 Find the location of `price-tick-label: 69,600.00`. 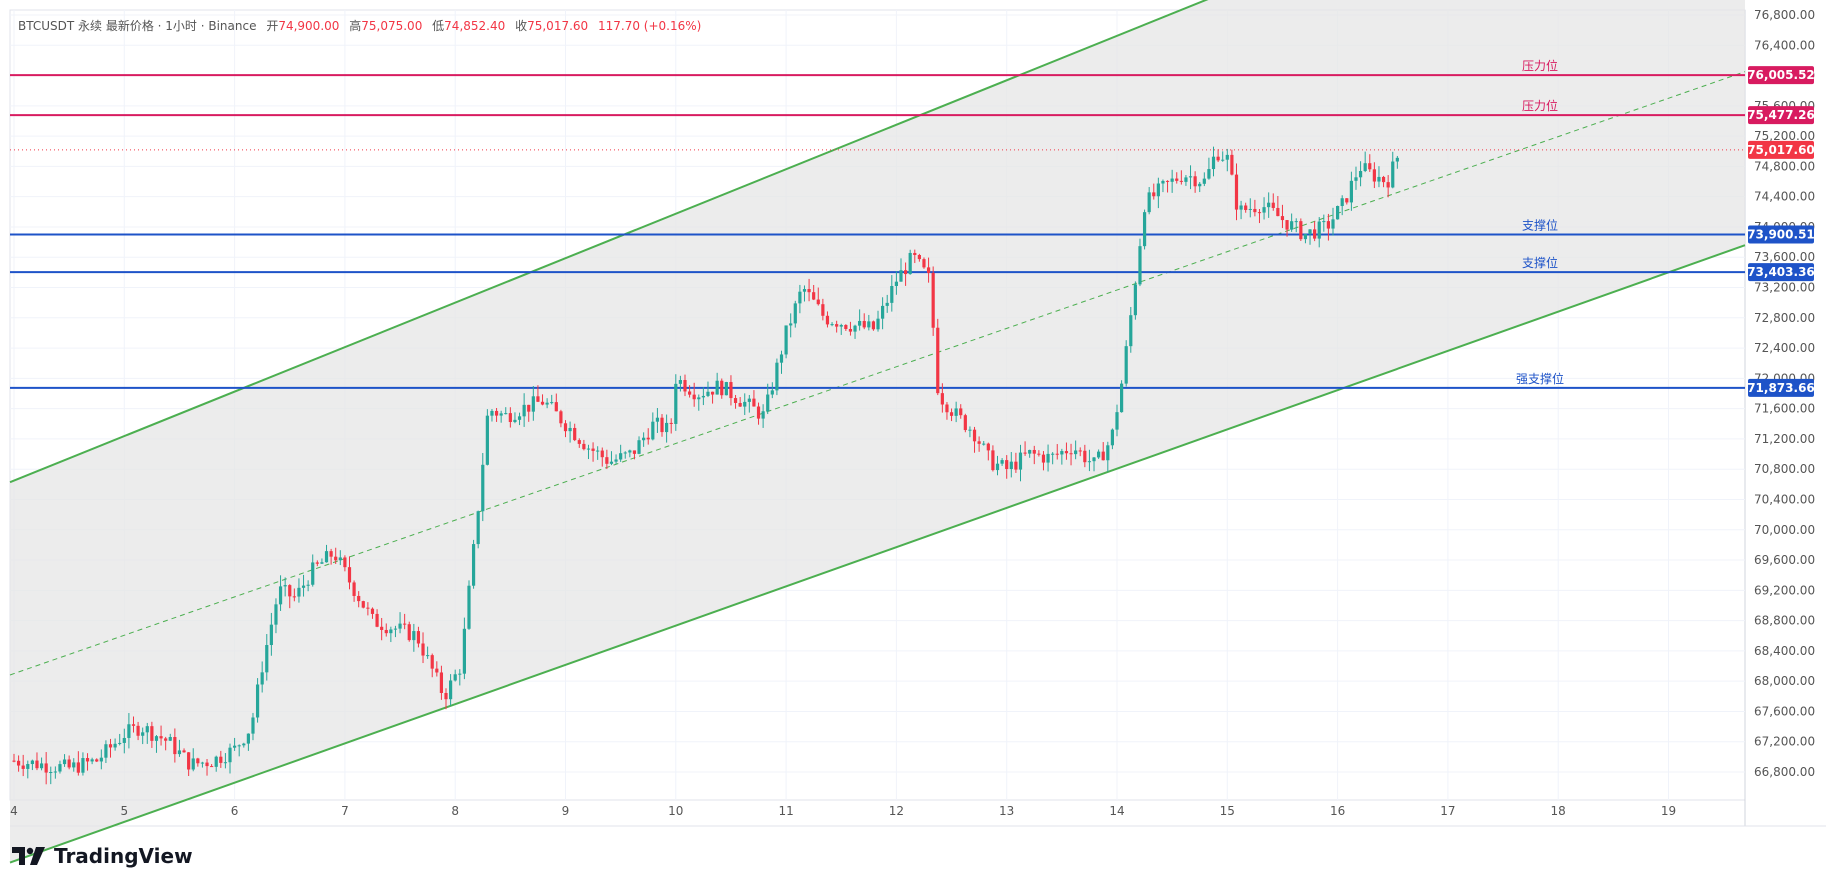

price-tick-label: 69,600.00 is located at coordinates (1784, 560).